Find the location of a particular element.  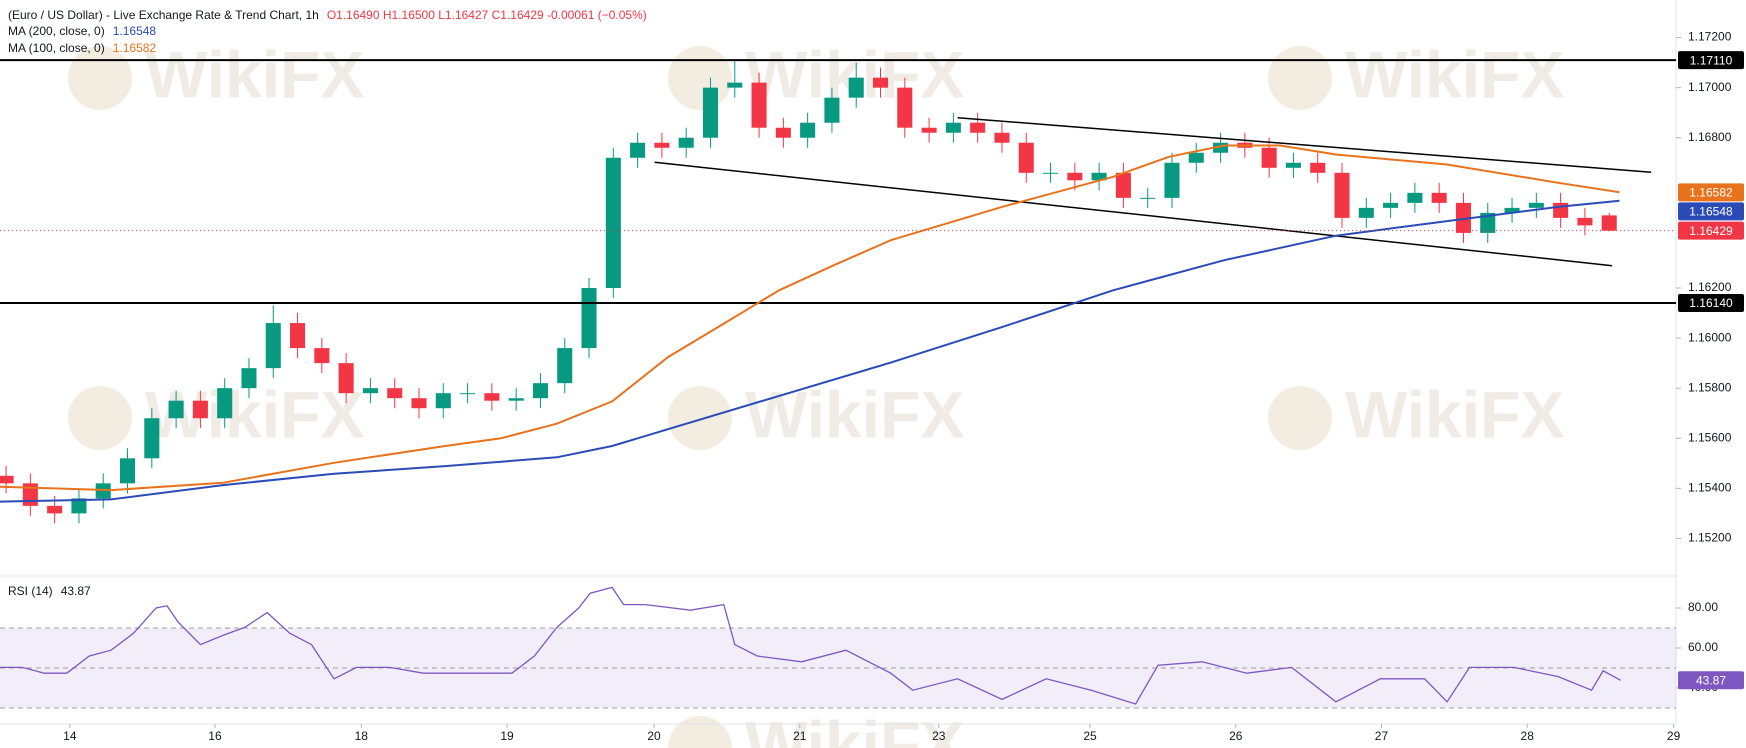

y-tick-label: 1.15800 is located at coordinates (1710, 387).